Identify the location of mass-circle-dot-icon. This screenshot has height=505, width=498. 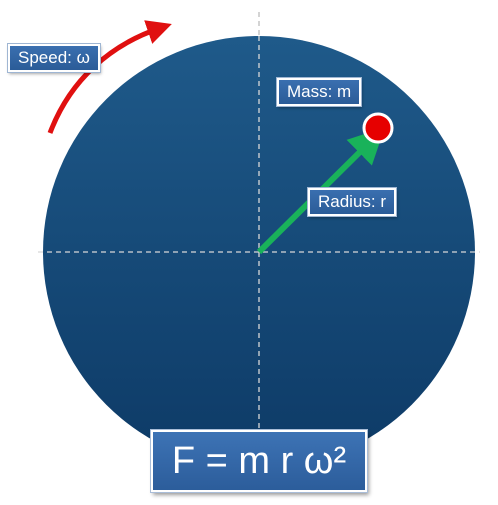
(378, 128).